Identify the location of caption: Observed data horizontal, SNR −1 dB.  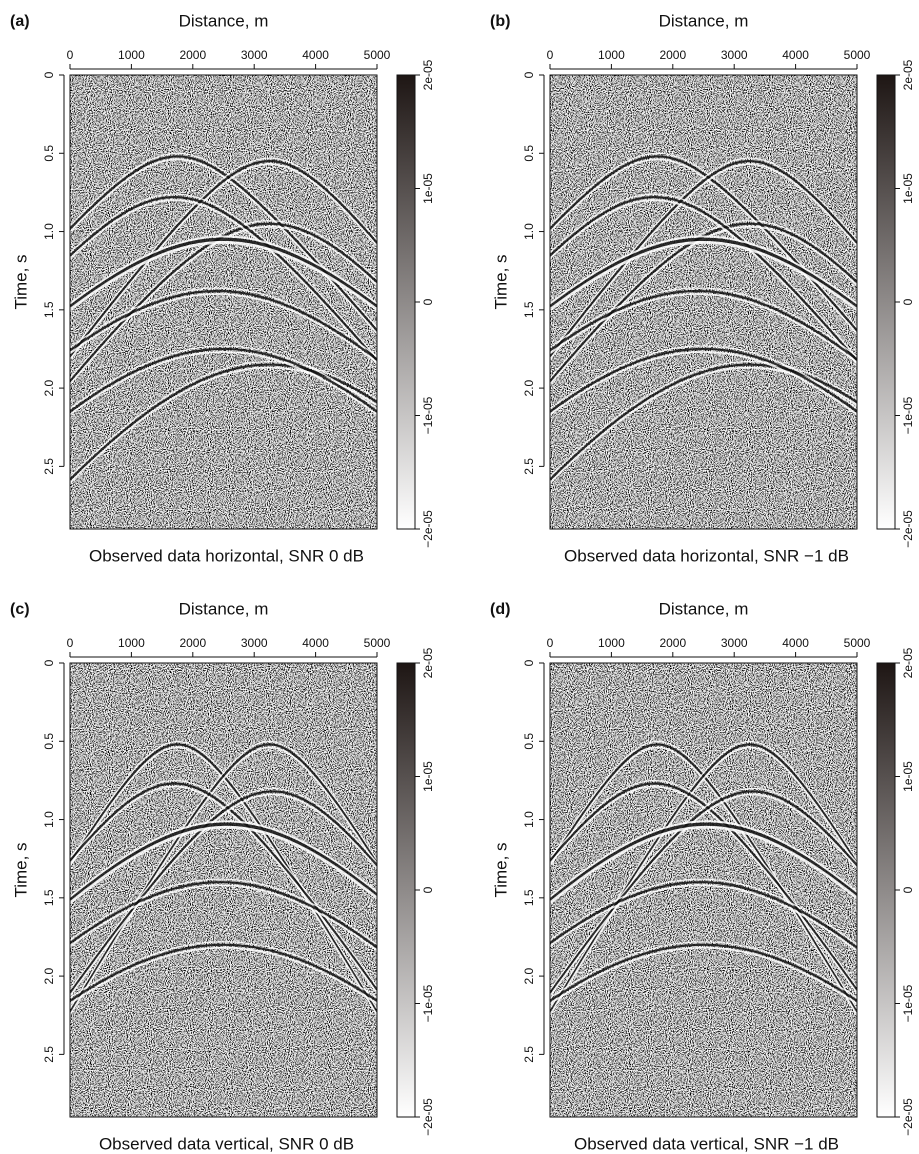
(706, 555).